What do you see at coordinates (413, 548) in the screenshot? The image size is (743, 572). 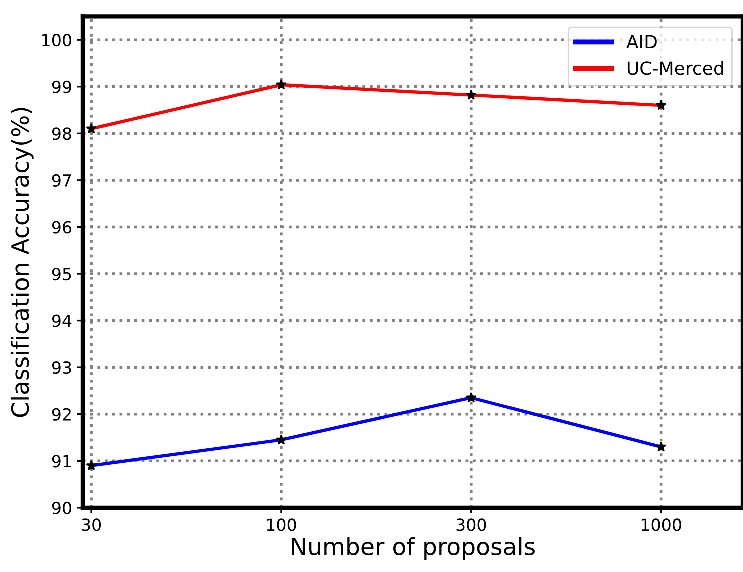 I see `x-axis-title: Number of proposals` at bounding box center [413, 548].